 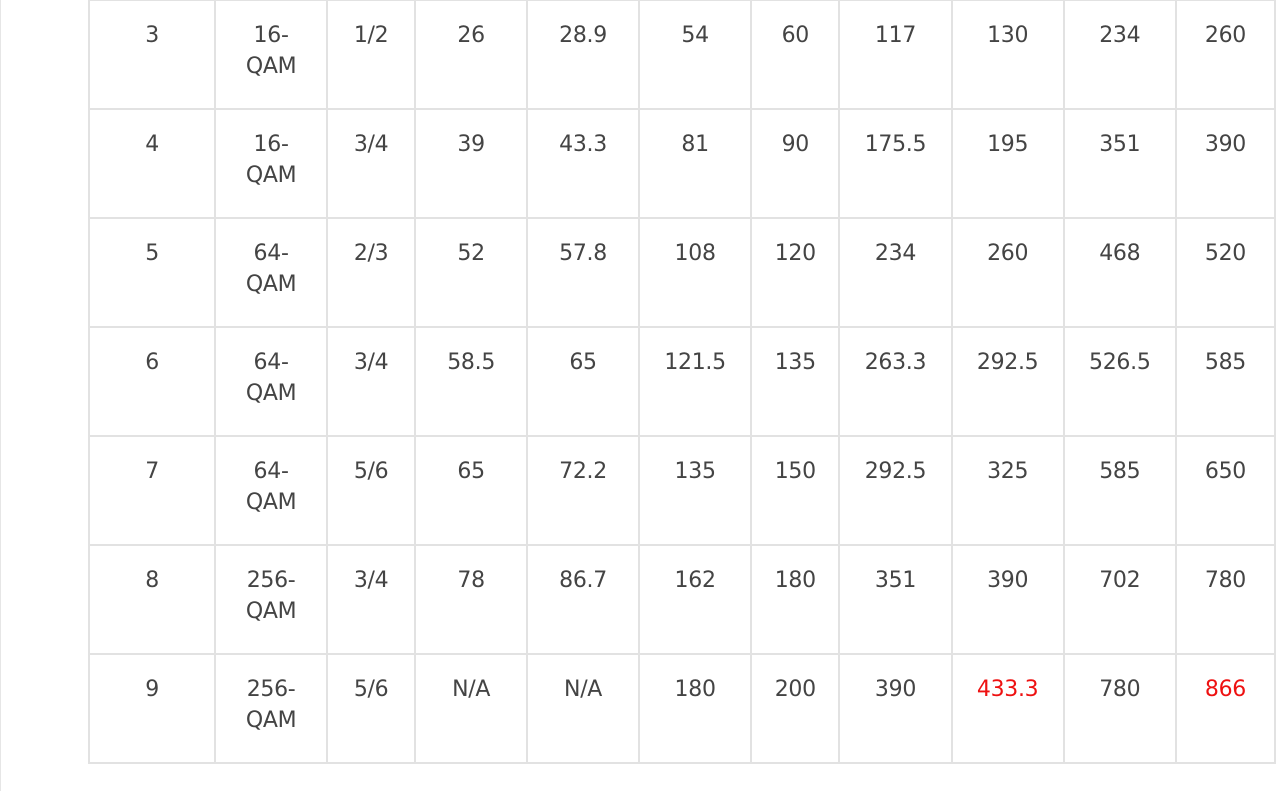 I want to click on data-rate-cell-text: 195, so click(x=1008, y=144).